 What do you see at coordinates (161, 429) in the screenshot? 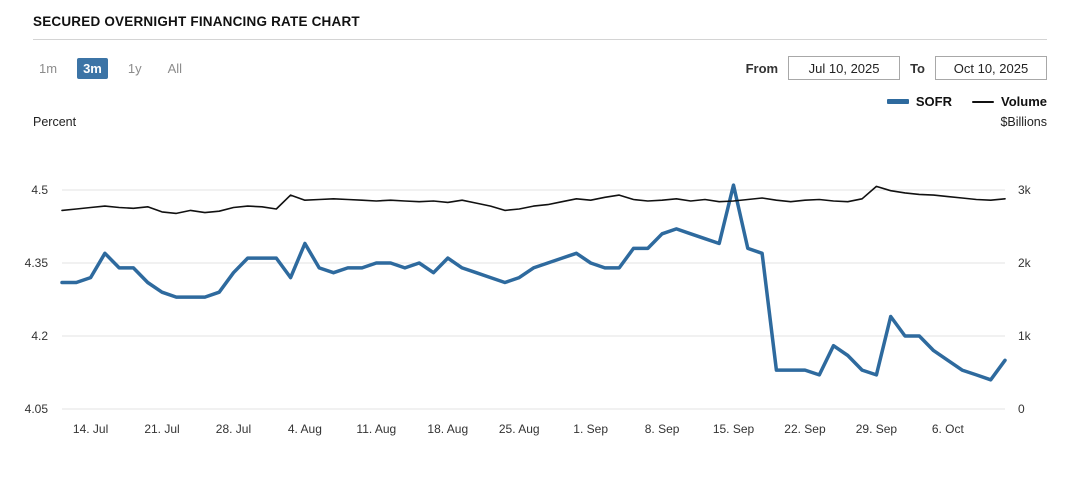
I see `svg-text: 21. Jul` at bounding box center [161, 429].